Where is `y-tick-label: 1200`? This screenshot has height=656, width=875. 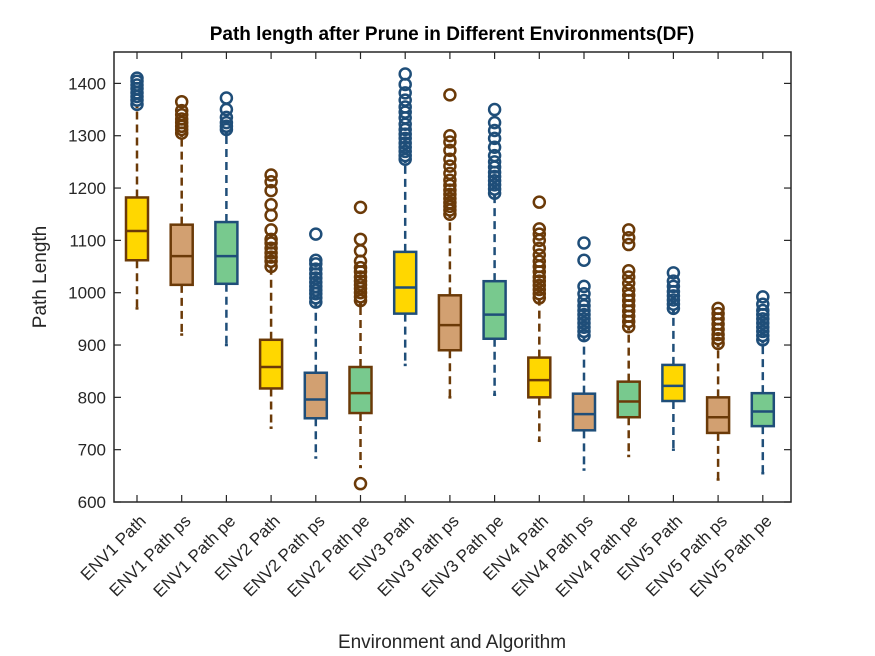 y-tick-label: 1200 is located at coordinates (87, 188).